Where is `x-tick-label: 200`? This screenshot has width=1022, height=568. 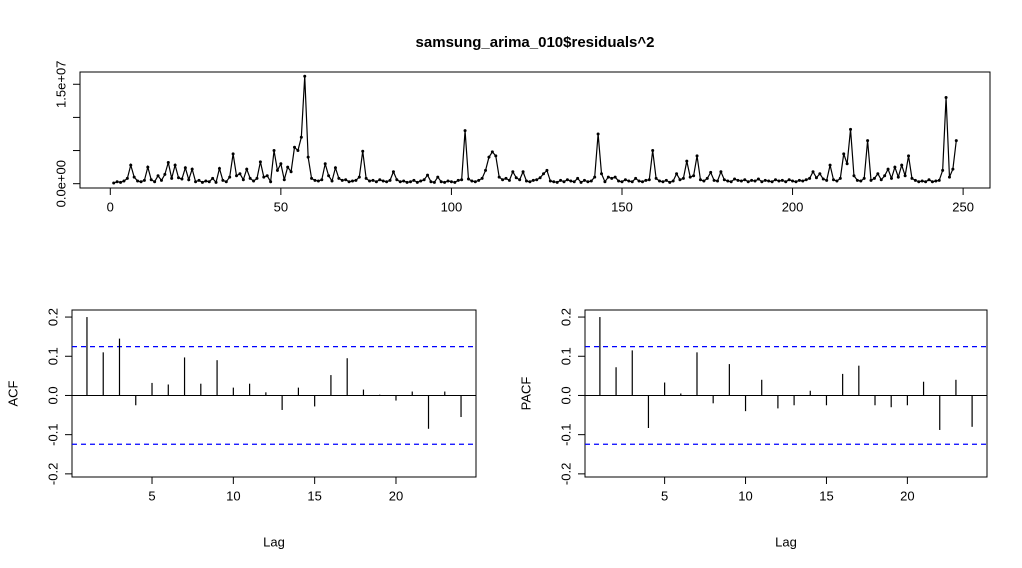 x-tick-label: 200 is located at coordinates (793, 206).